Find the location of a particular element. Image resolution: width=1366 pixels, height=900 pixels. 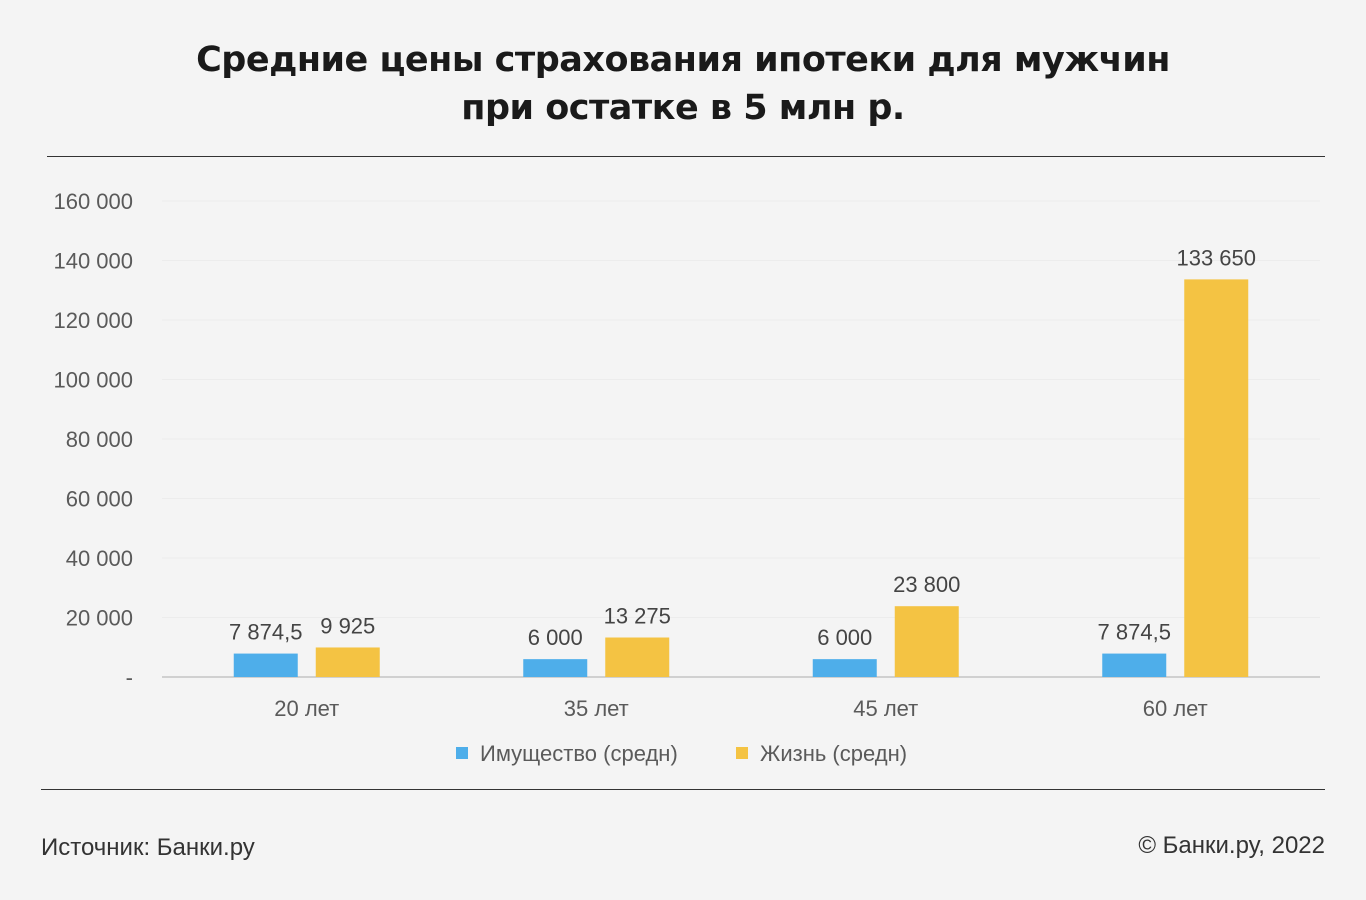

bottom-divider is located at coordinates (683, 789).